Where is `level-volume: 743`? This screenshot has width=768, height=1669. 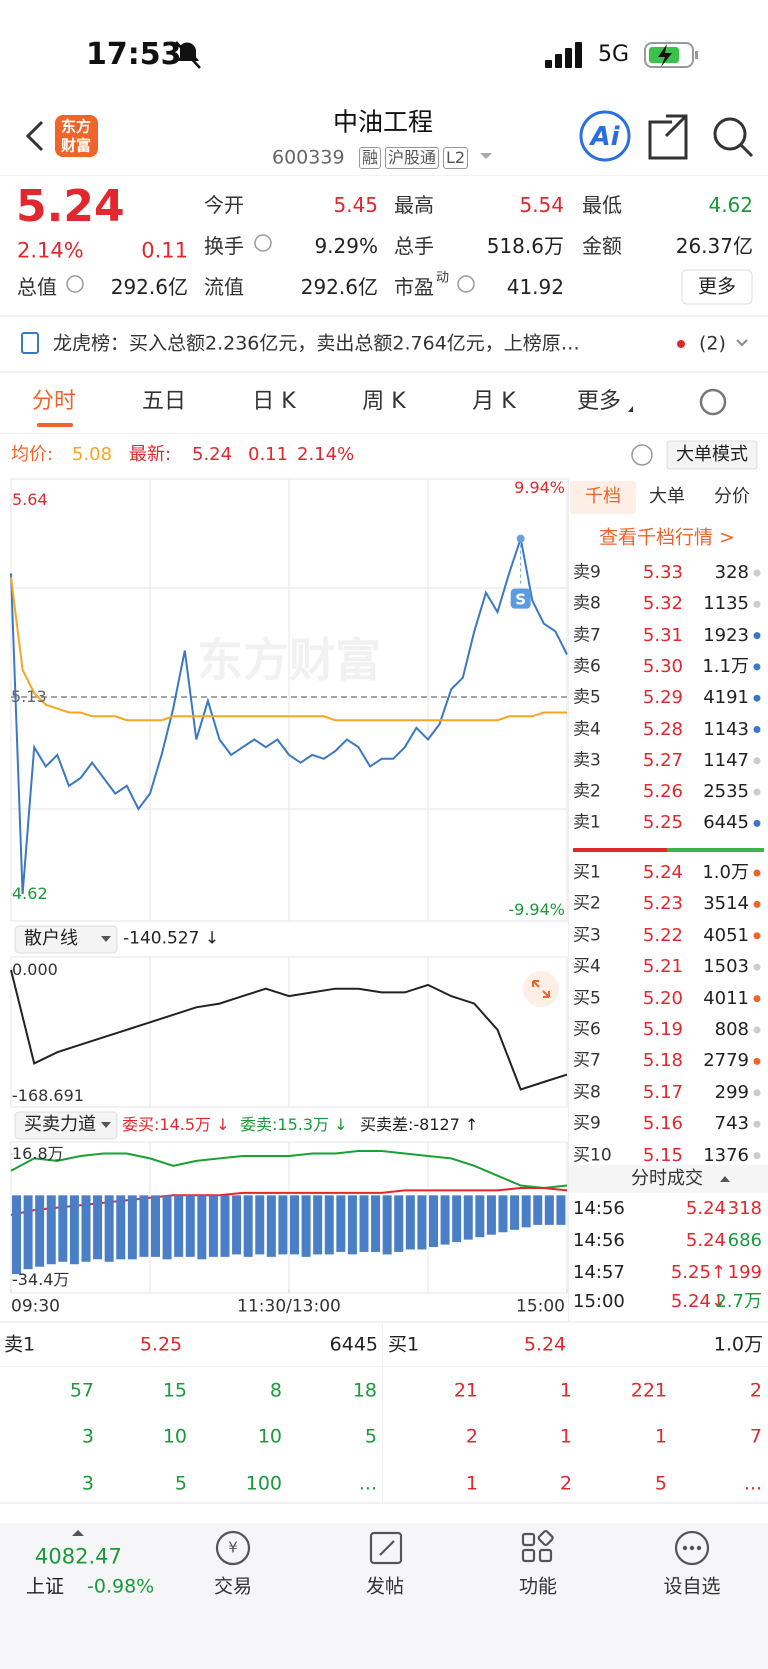
level-volume: 743 is located at coordinates (731, 1124).